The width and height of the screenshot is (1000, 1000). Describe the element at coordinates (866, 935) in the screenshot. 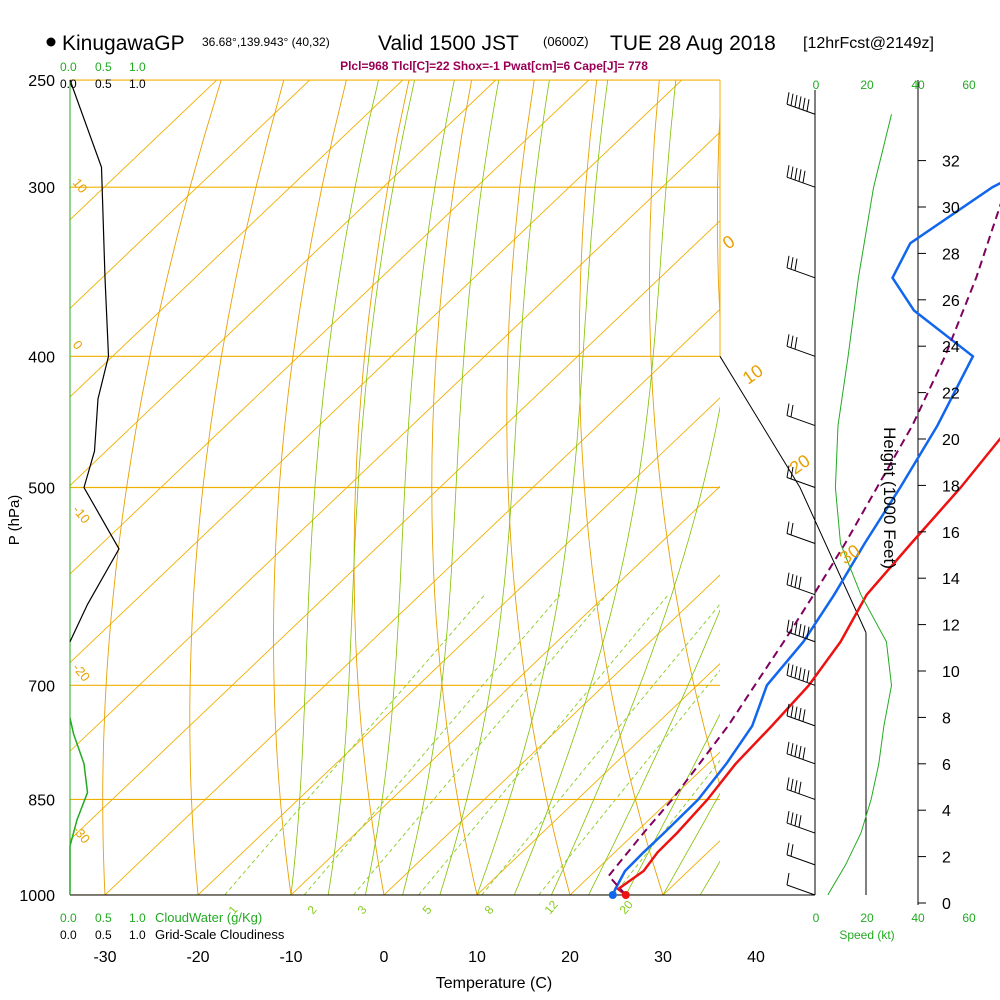

I see `speed-label: Speed (kt)` at that location.